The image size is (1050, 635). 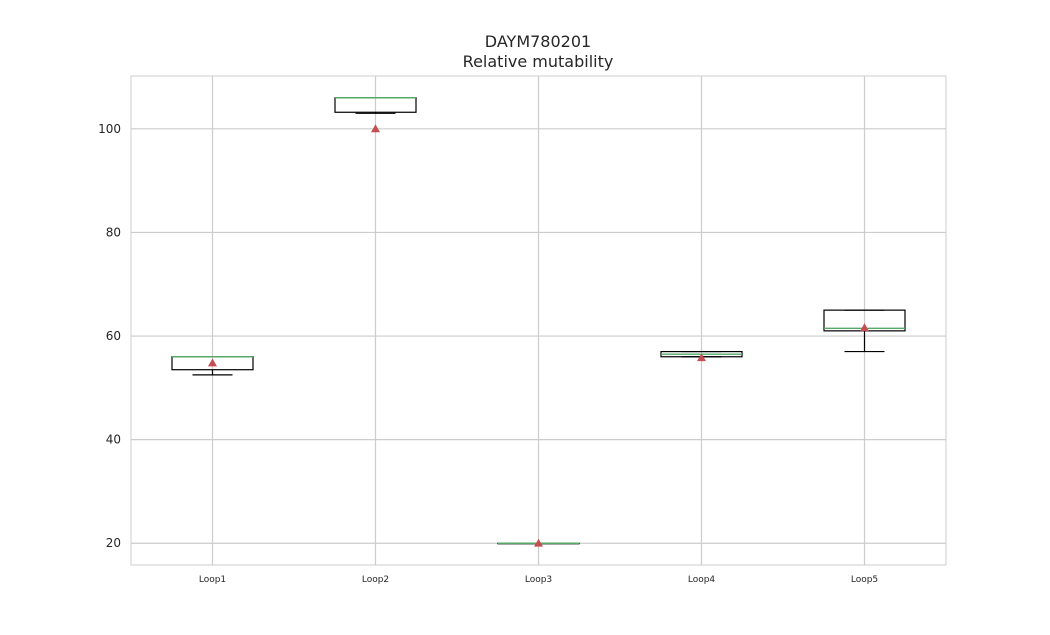 I want to click on x-tick-label: Loop3, so click(x=538, y=580).